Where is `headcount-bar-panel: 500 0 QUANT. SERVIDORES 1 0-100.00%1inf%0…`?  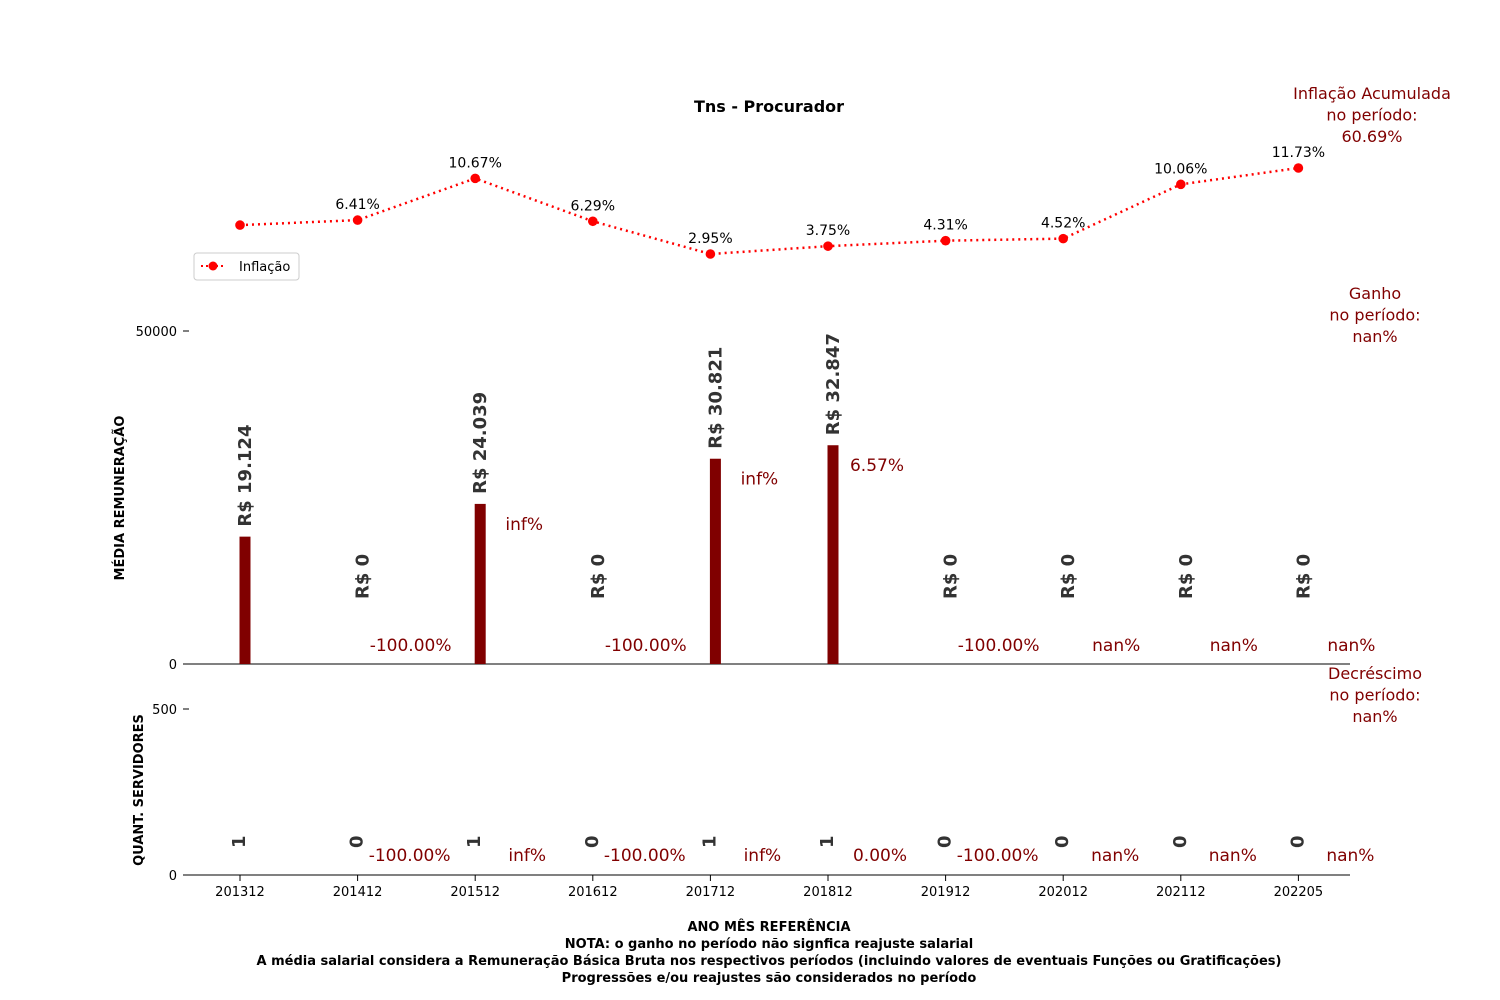
headcount-bar-panel: 500 0 QUANT. SERVIDORES 1 0-100.00%1inf%0… is located at coordinates (753, 793).